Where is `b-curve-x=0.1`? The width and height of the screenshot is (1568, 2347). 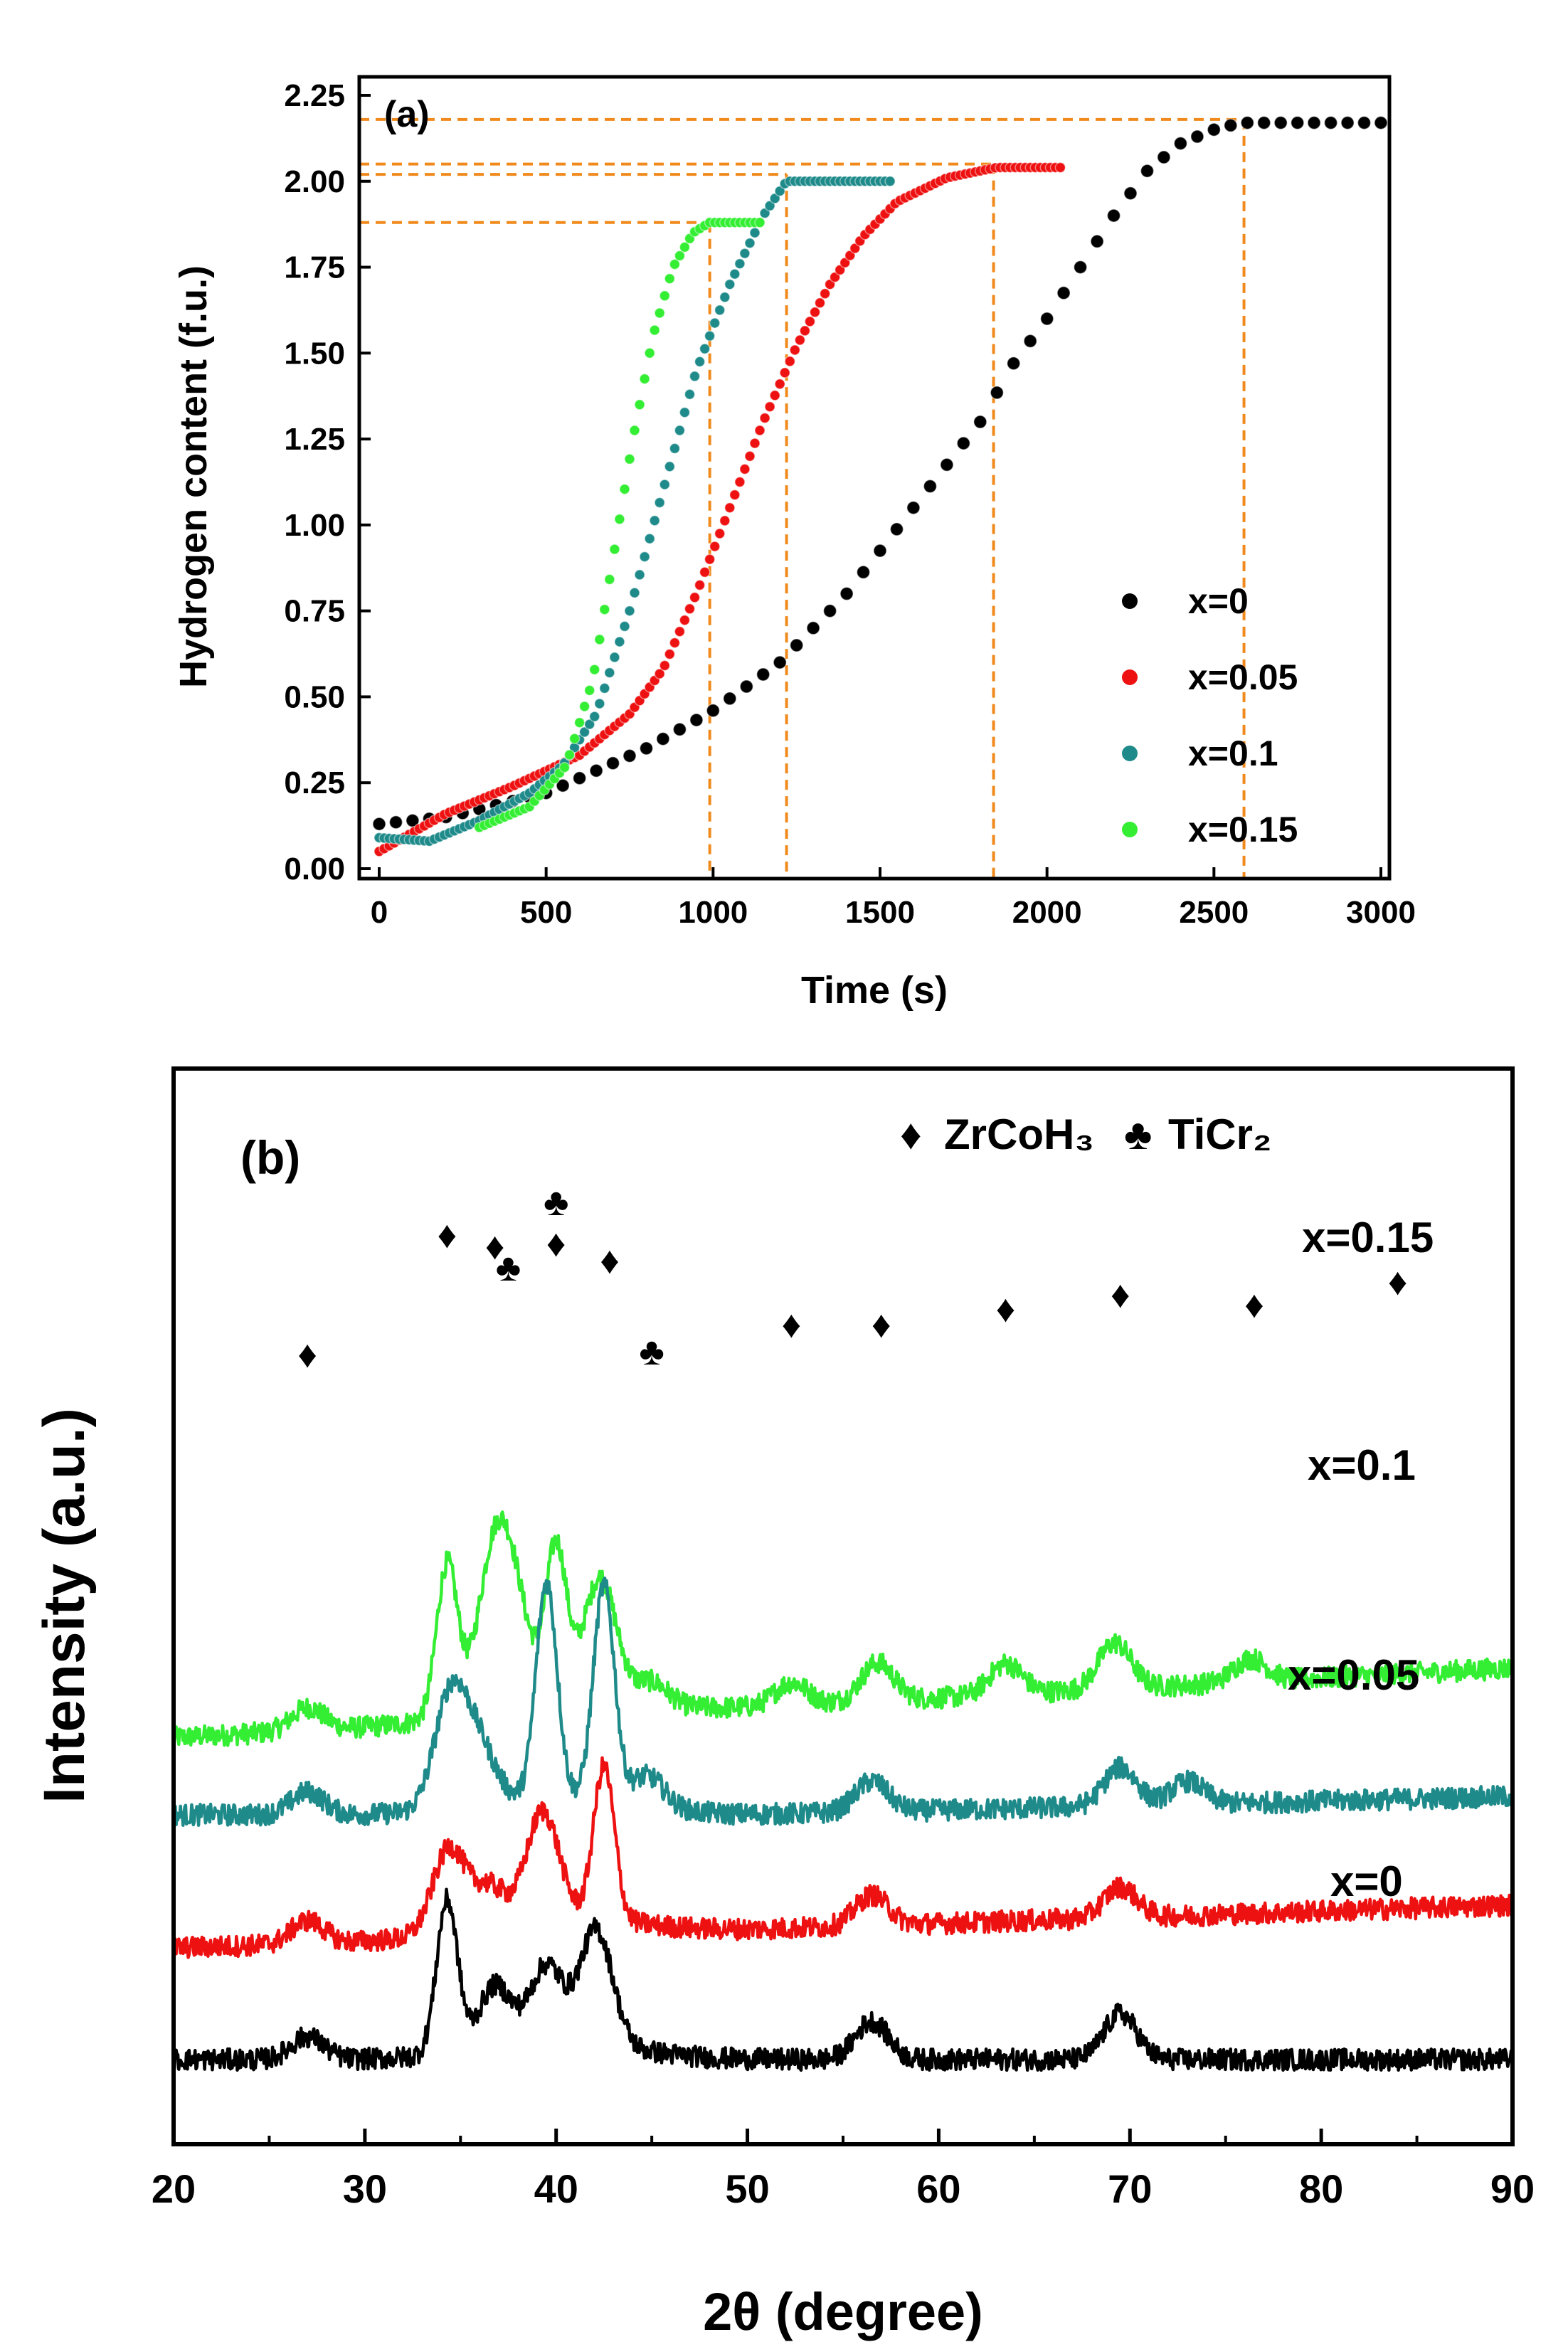
b-curve-x=0.1 is located at coordinates (842, 1702).